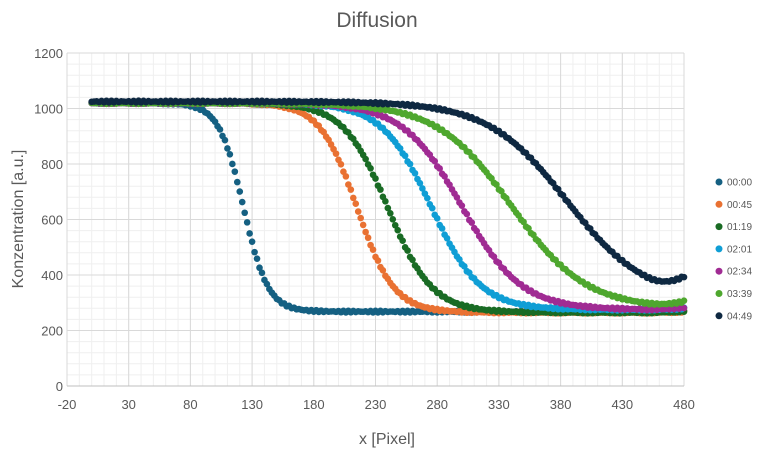 The image size is (764, 454). Describe the element at coordinates (739, 249) in the screenshot. I see `legend-label: 02:01` at that location.